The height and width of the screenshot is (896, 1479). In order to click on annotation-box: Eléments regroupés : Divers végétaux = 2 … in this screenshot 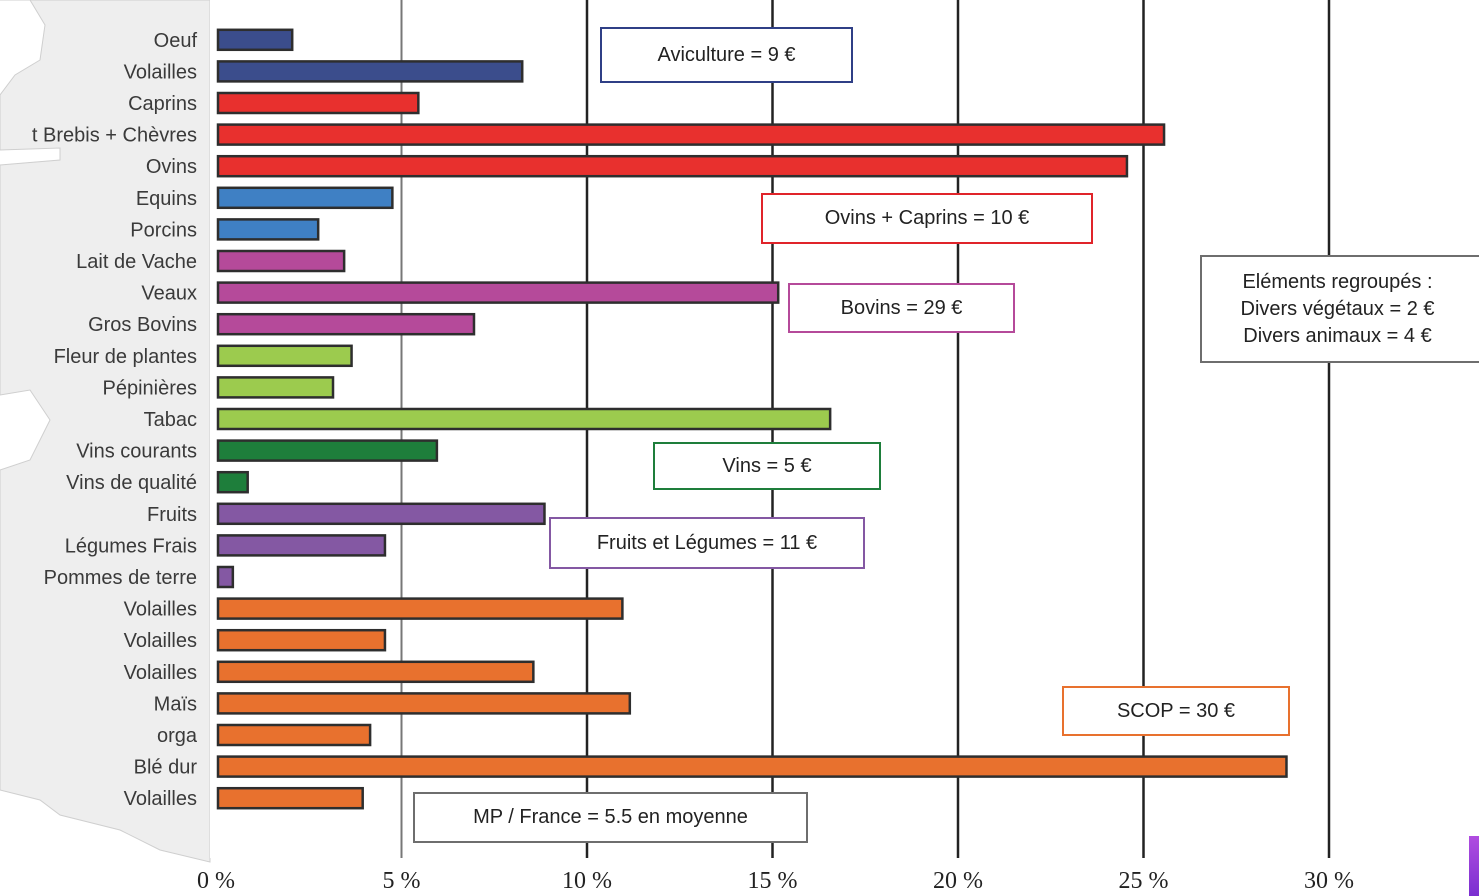, I will do `click(1339, 309)`.